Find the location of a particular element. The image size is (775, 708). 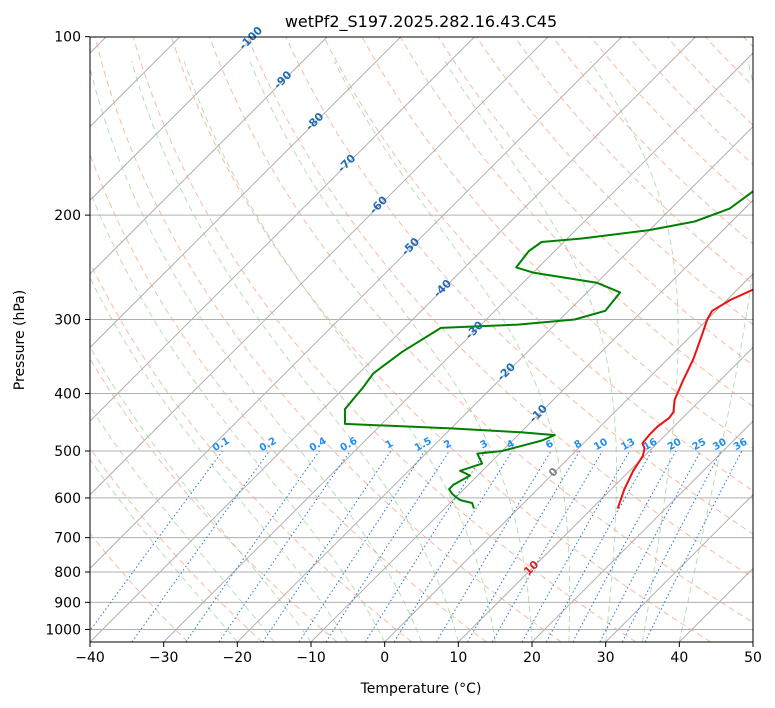

temperature-line is located at coordinates (684, 398).